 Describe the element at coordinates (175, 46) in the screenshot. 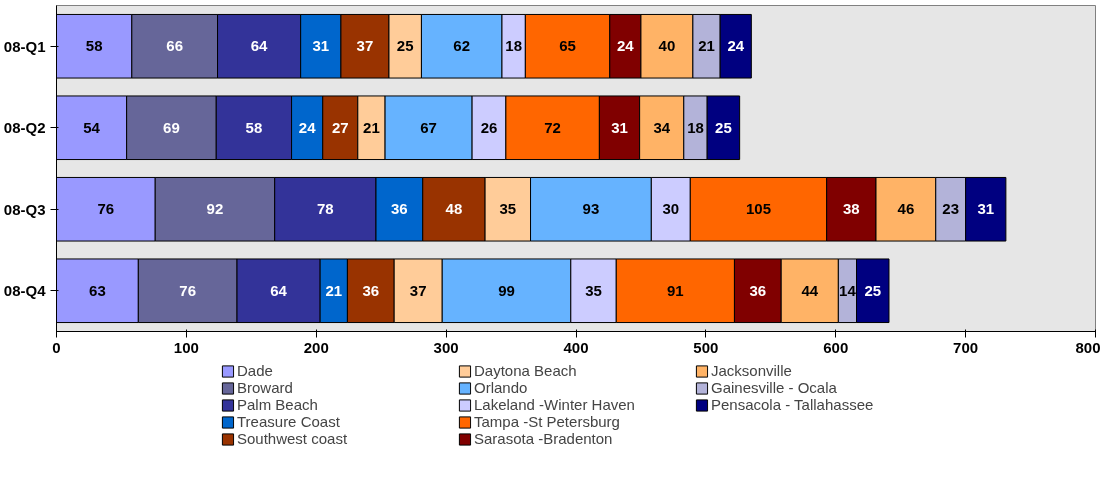

I see `data-label: 66` at that location.